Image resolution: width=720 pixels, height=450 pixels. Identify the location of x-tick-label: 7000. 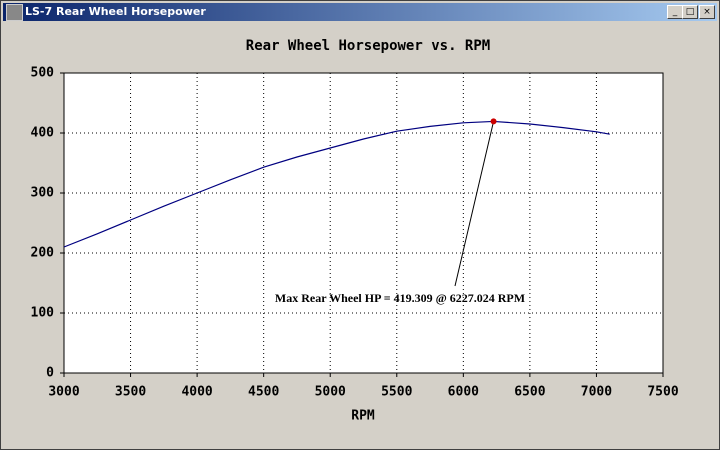
(596, 392).